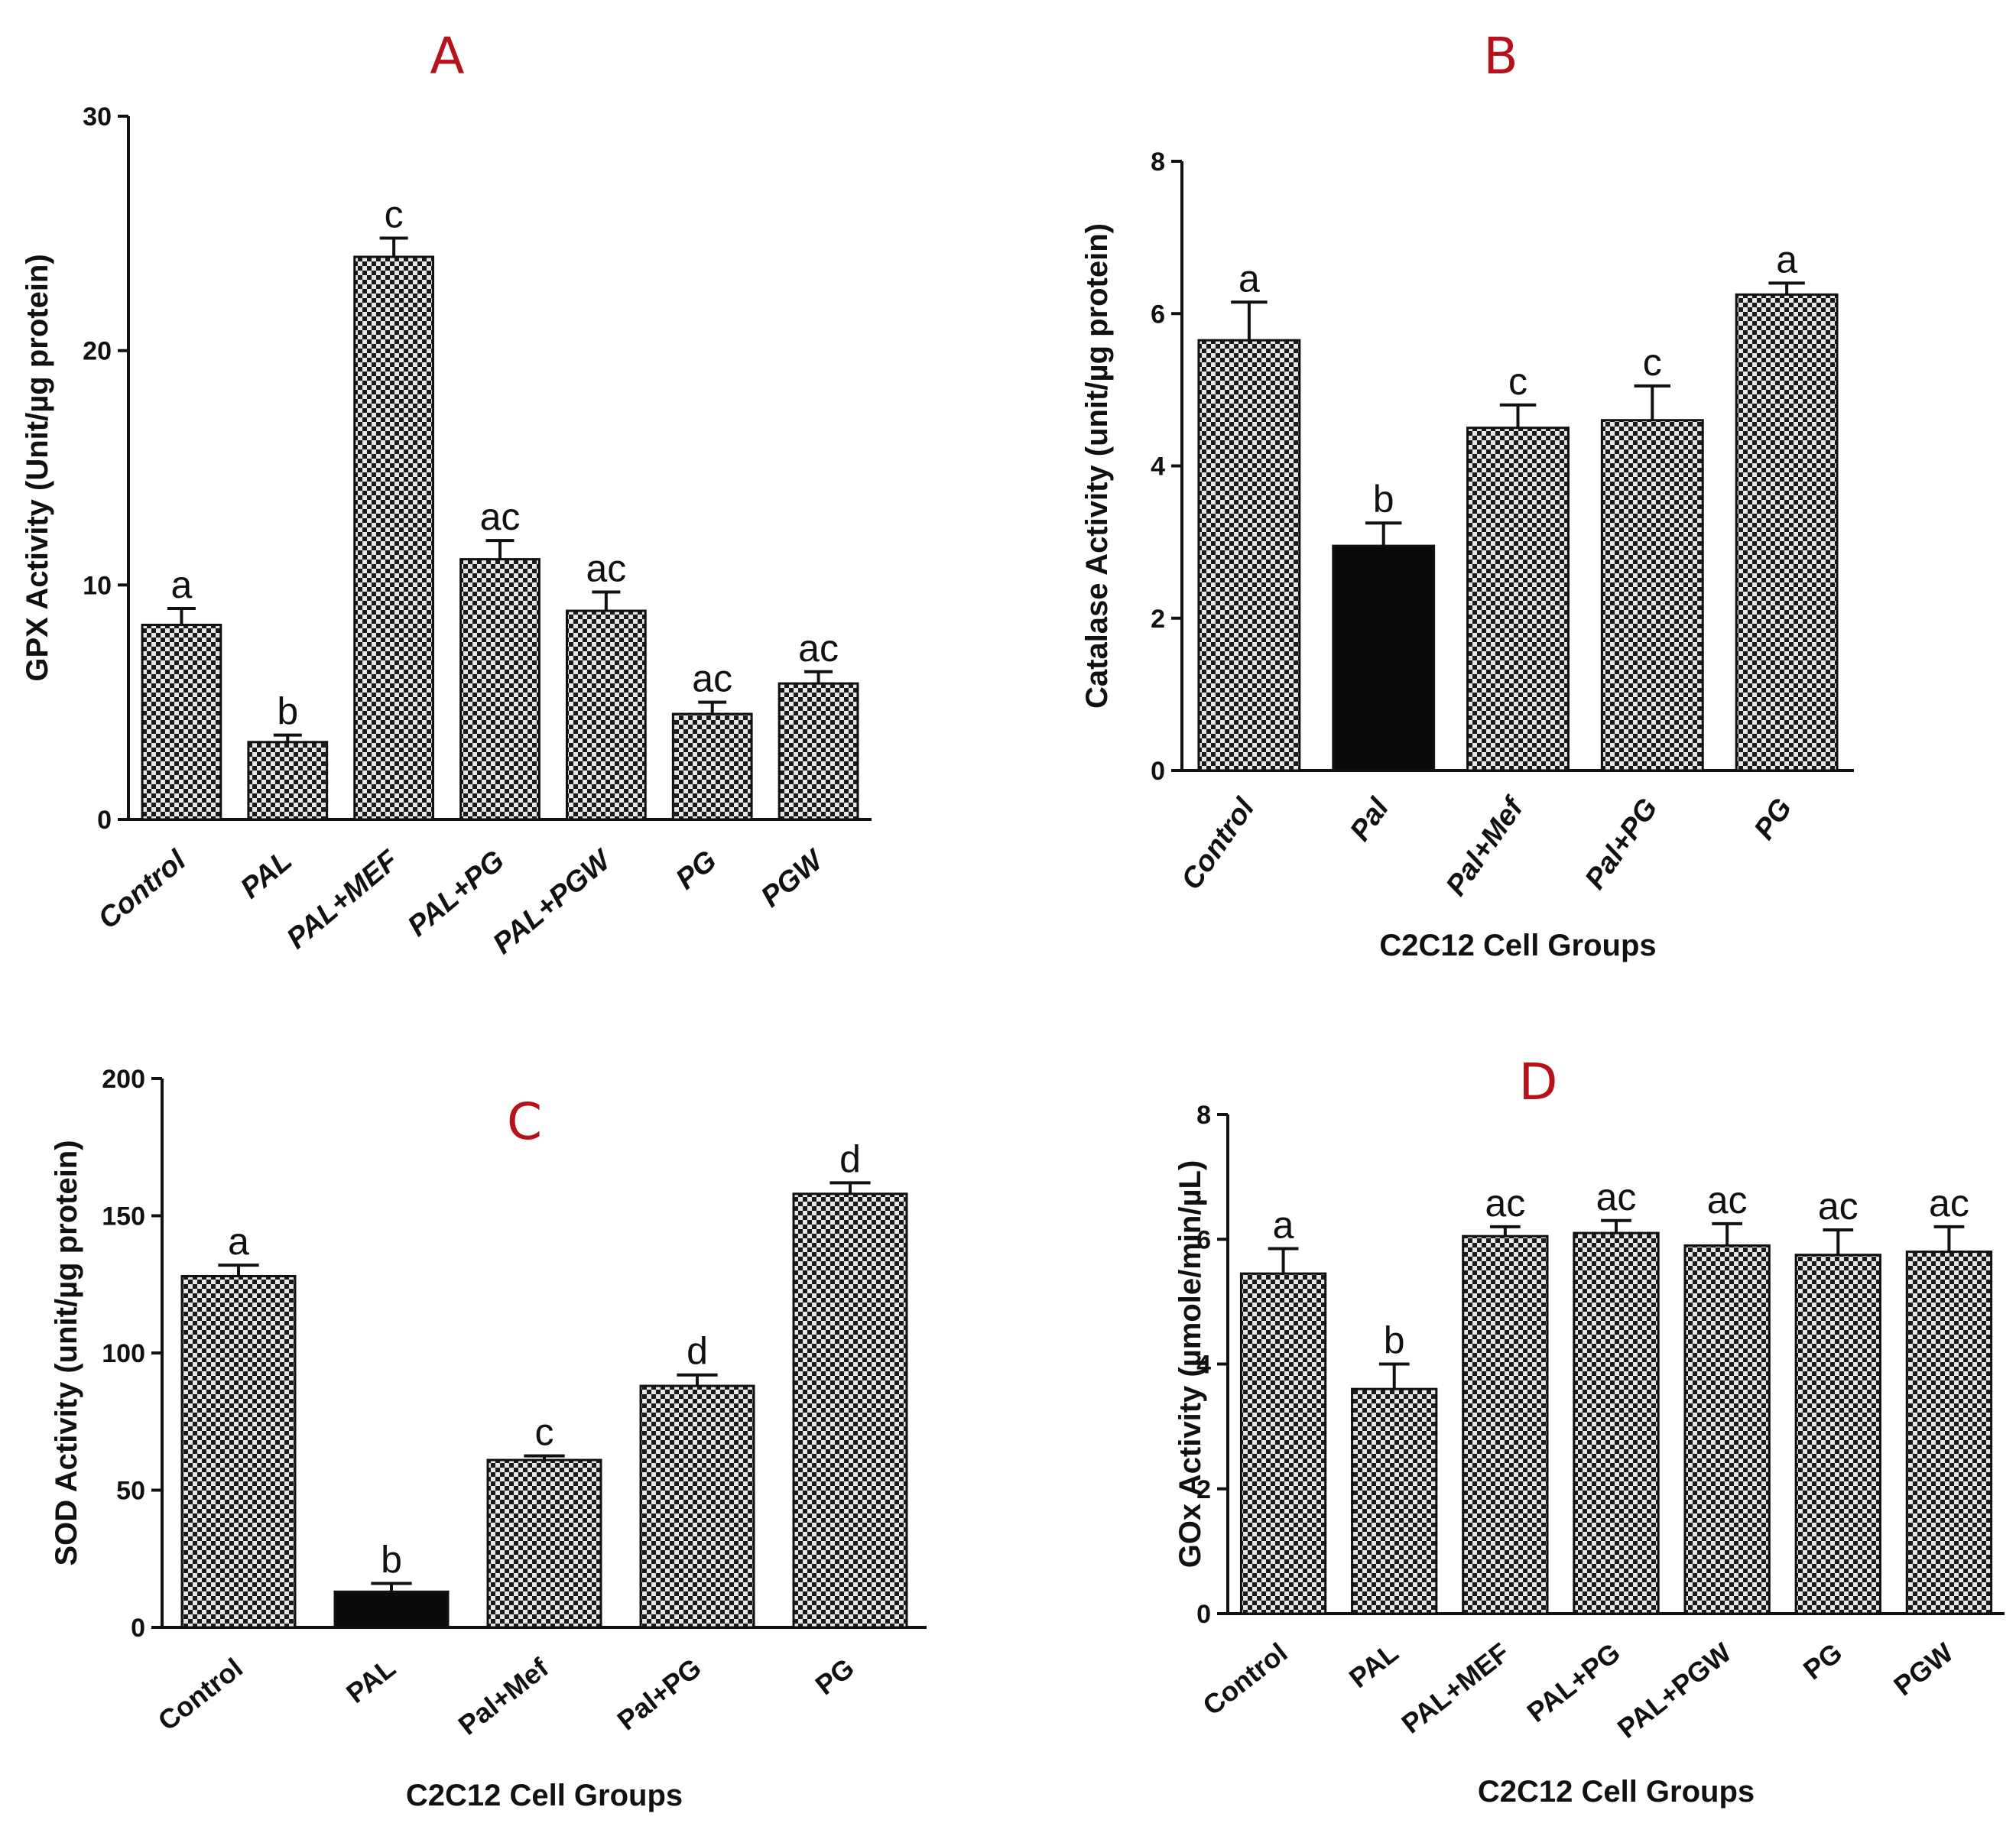 The image size is (2016, 1833). Describe the element at coordinates (1370, 819) in the screenshot. I see `x-tick-label: Pal` at that location.